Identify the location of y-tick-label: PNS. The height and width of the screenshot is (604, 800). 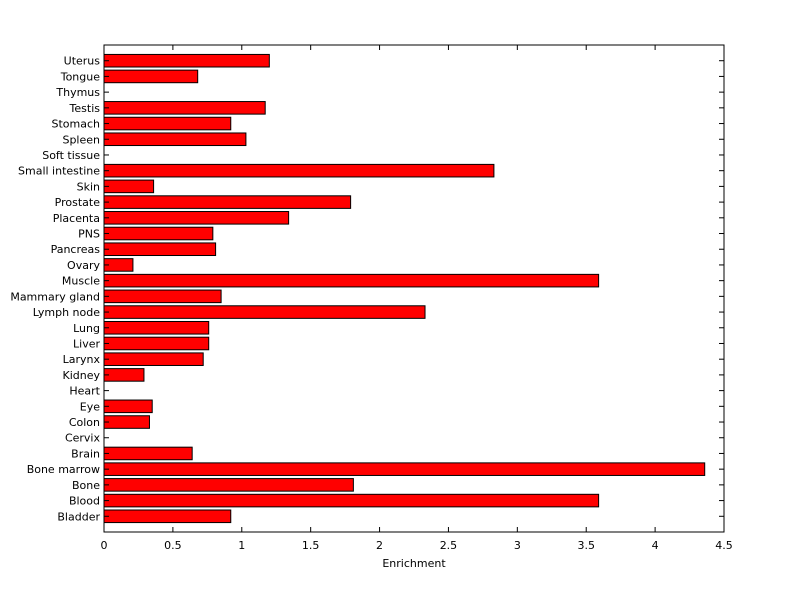
(89, 234).